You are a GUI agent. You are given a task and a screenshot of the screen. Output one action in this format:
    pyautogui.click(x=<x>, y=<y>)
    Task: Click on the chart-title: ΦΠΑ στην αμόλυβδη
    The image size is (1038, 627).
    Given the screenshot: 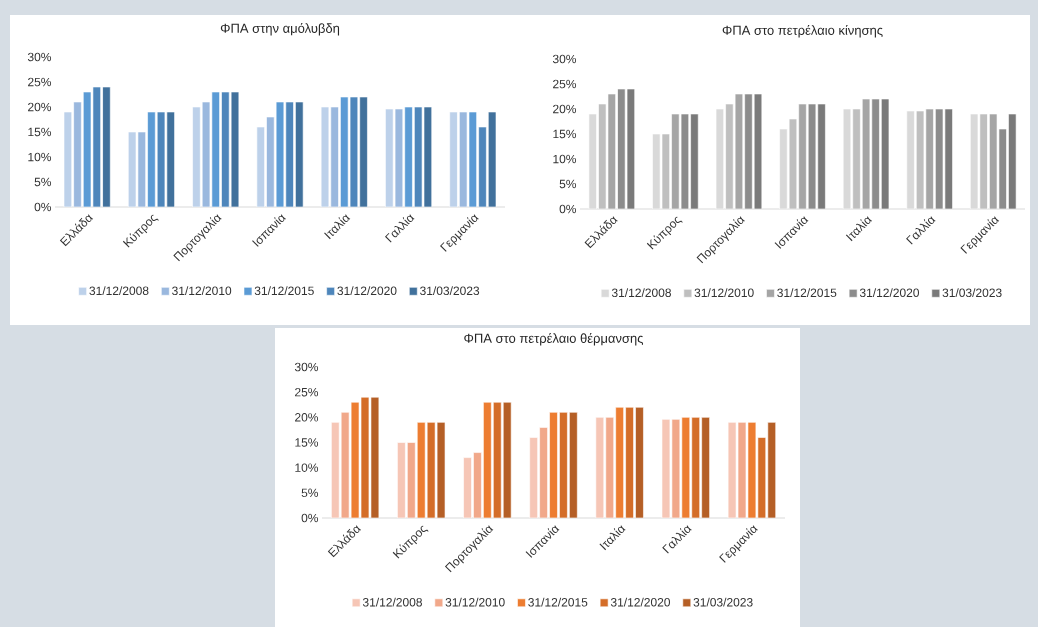 What is the action you would take?
    pyautogui.click(x=280, y=29)
    